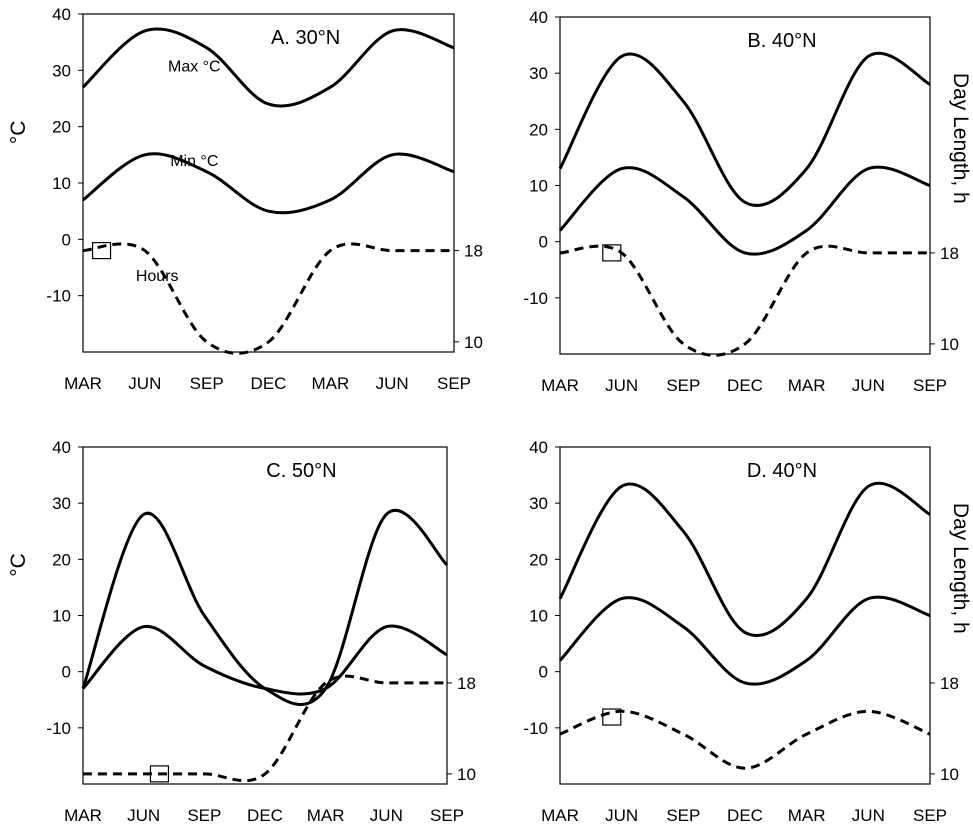 The image size is (973, 828). Describe the element at coordinates (194, 161) in the screenshot. I see `series-annotation: Min °C` at that location.